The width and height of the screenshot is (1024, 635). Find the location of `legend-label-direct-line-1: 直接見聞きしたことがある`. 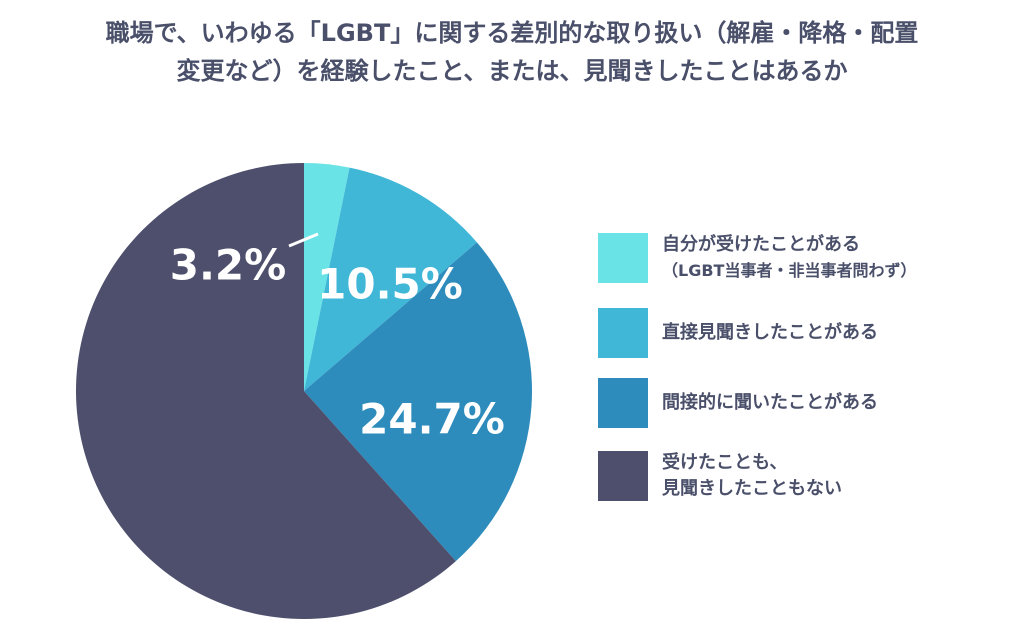

legend-label-direct-line-1: 直接見聞きしたことがある is located at coordinates (770, 332).